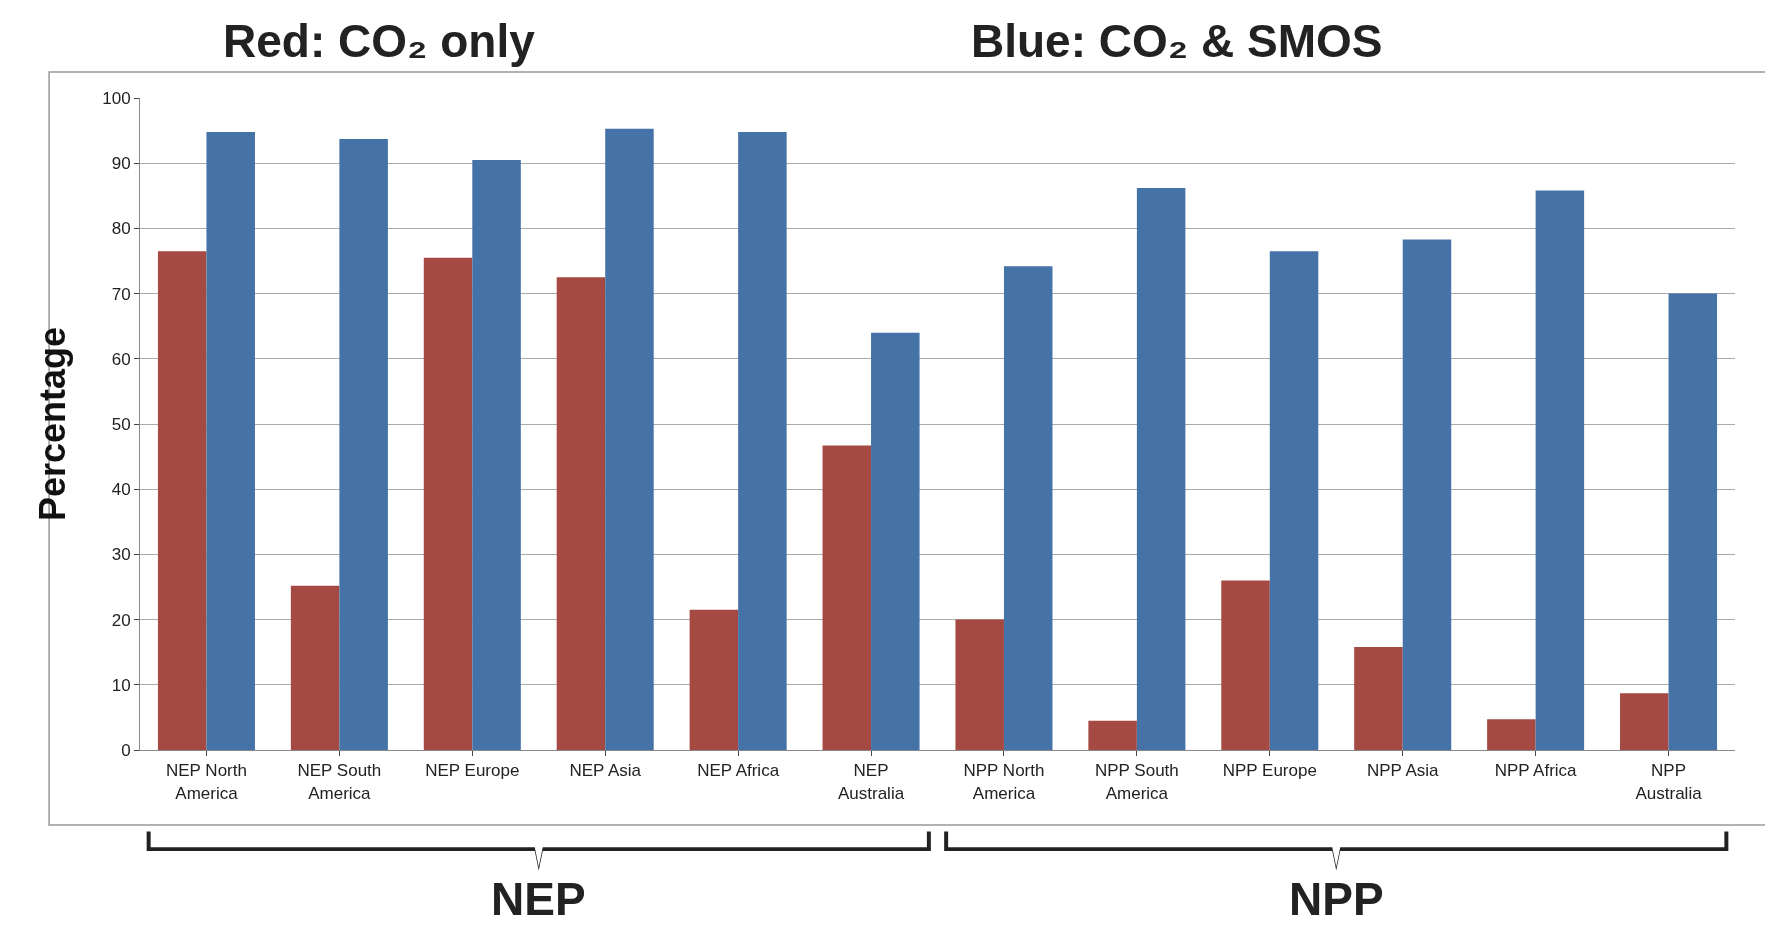  What do you see at coordinates (121, 359) in the screenshot?
I see `y-tick-label: 60` at bounding box center [121, 359].